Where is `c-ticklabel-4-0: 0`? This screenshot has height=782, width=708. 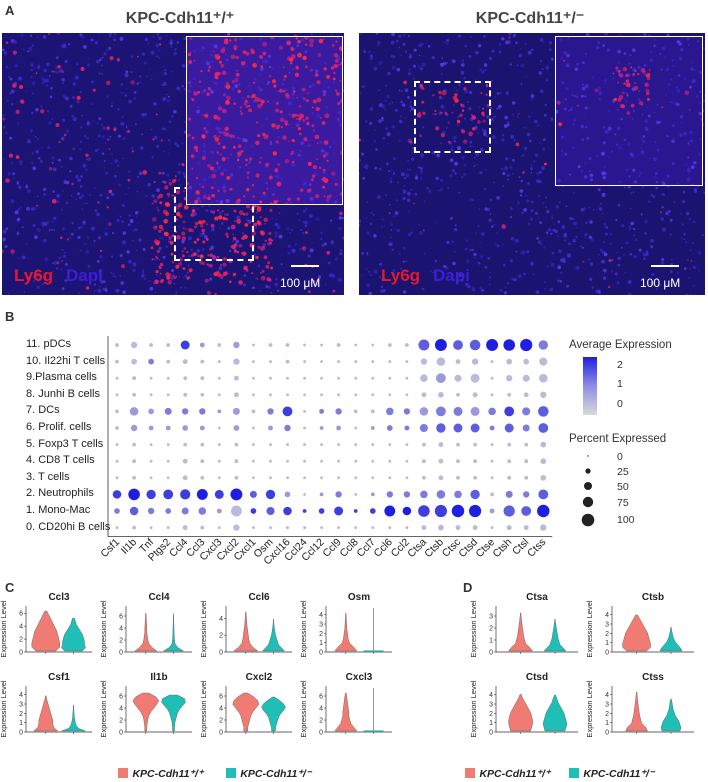
c-ticklabel-4-0: 0 is located at coordinates (21, 733).